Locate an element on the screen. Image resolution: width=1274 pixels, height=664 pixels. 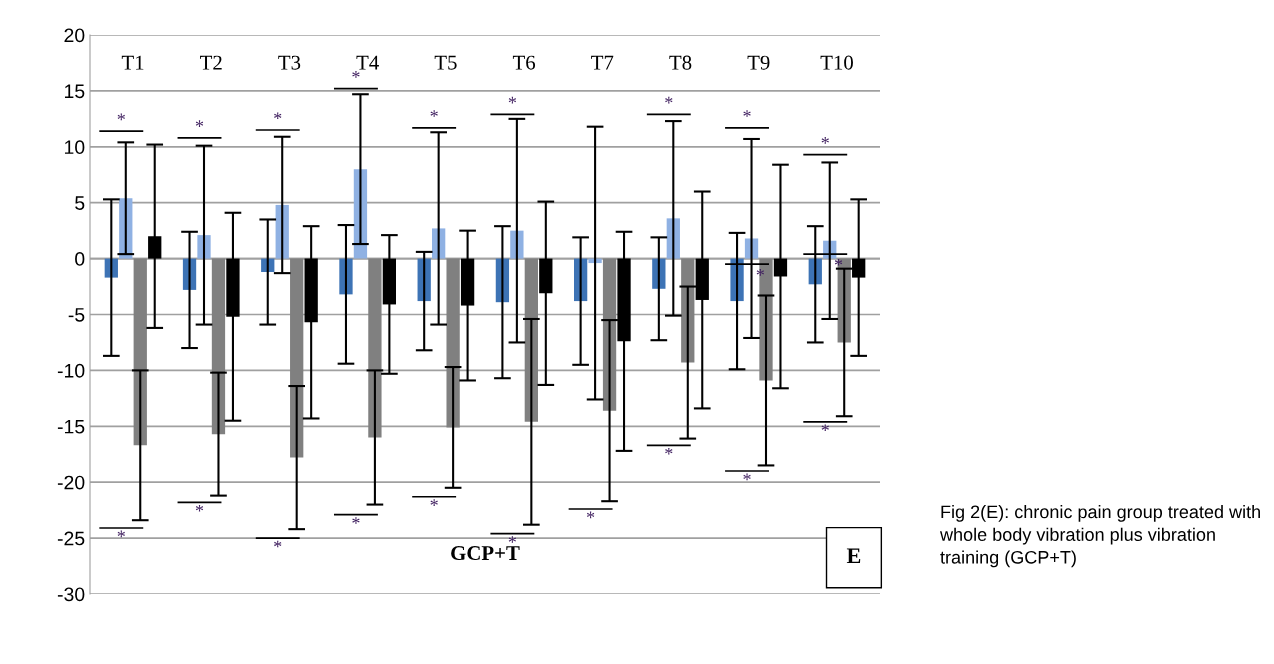
x-tick-label: T3 is located at coordinates (289, 62).